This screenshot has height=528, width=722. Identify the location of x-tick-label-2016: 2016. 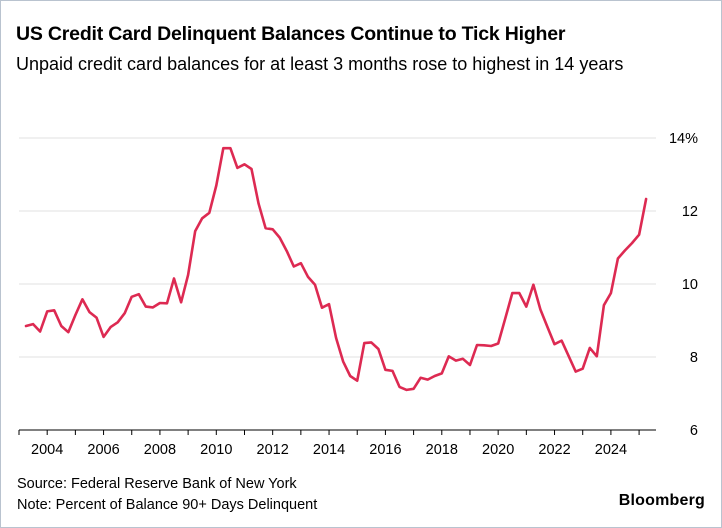
(385, 450).